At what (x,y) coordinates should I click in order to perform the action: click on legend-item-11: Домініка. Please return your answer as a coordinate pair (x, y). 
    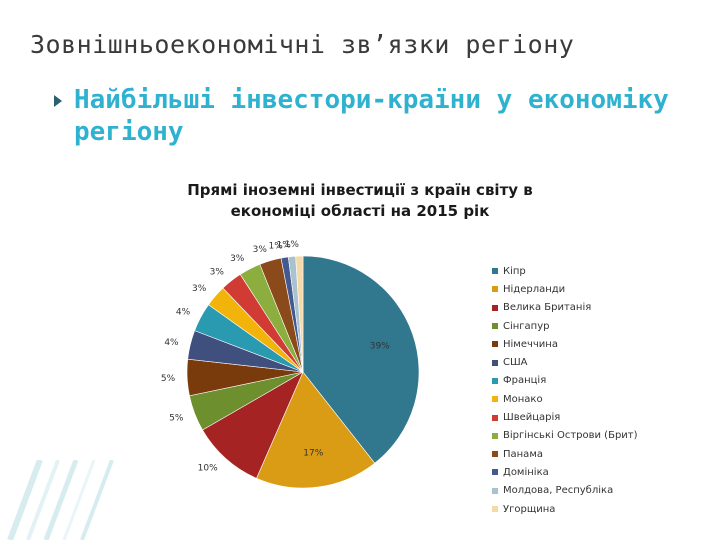
    Looking at the image, I should click on (565, 472).